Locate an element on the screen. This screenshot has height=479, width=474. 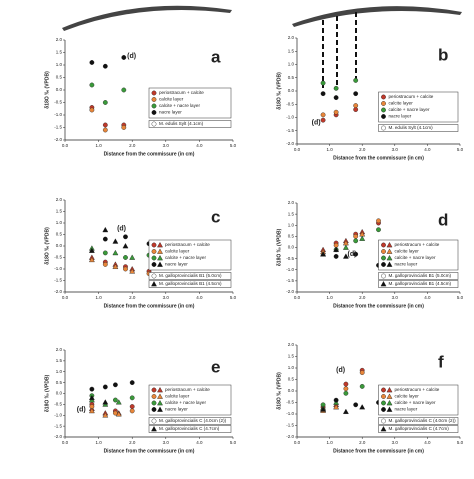
panel-letter: c is located at coordinates (215, 216).